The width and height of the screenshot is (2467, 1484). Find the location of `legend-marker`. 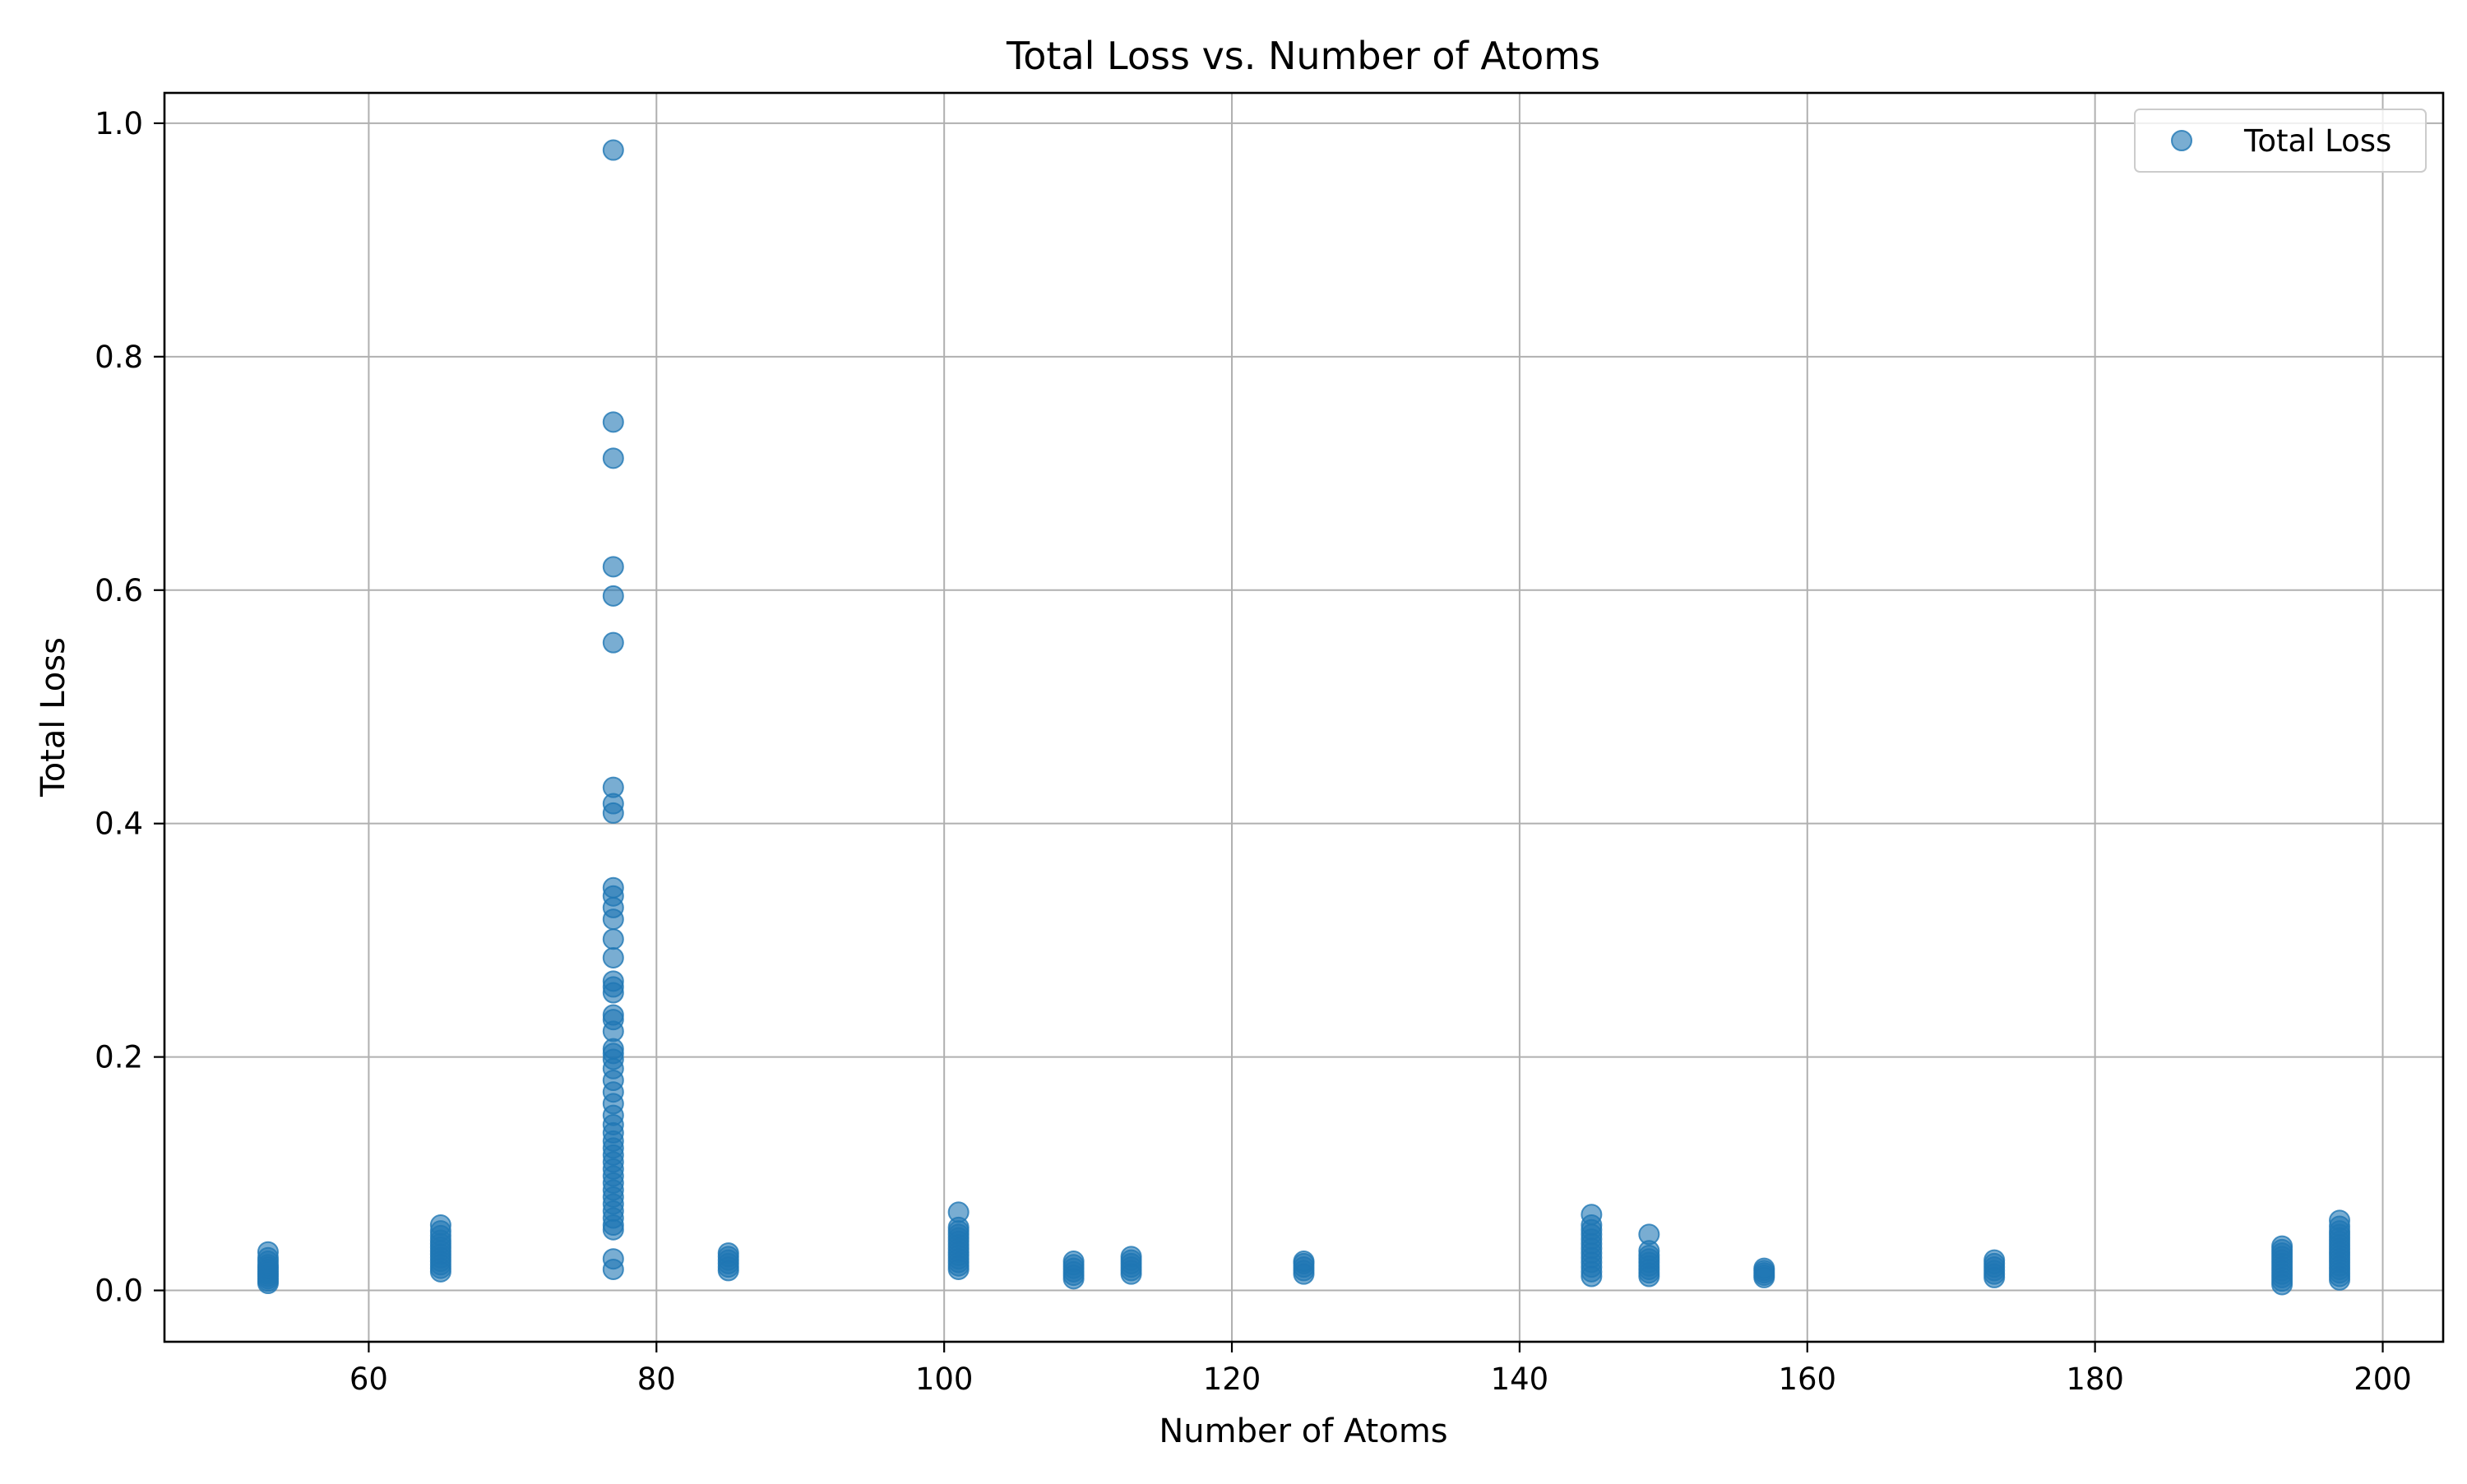

legend-marker is located at coordinates (2181, 140).